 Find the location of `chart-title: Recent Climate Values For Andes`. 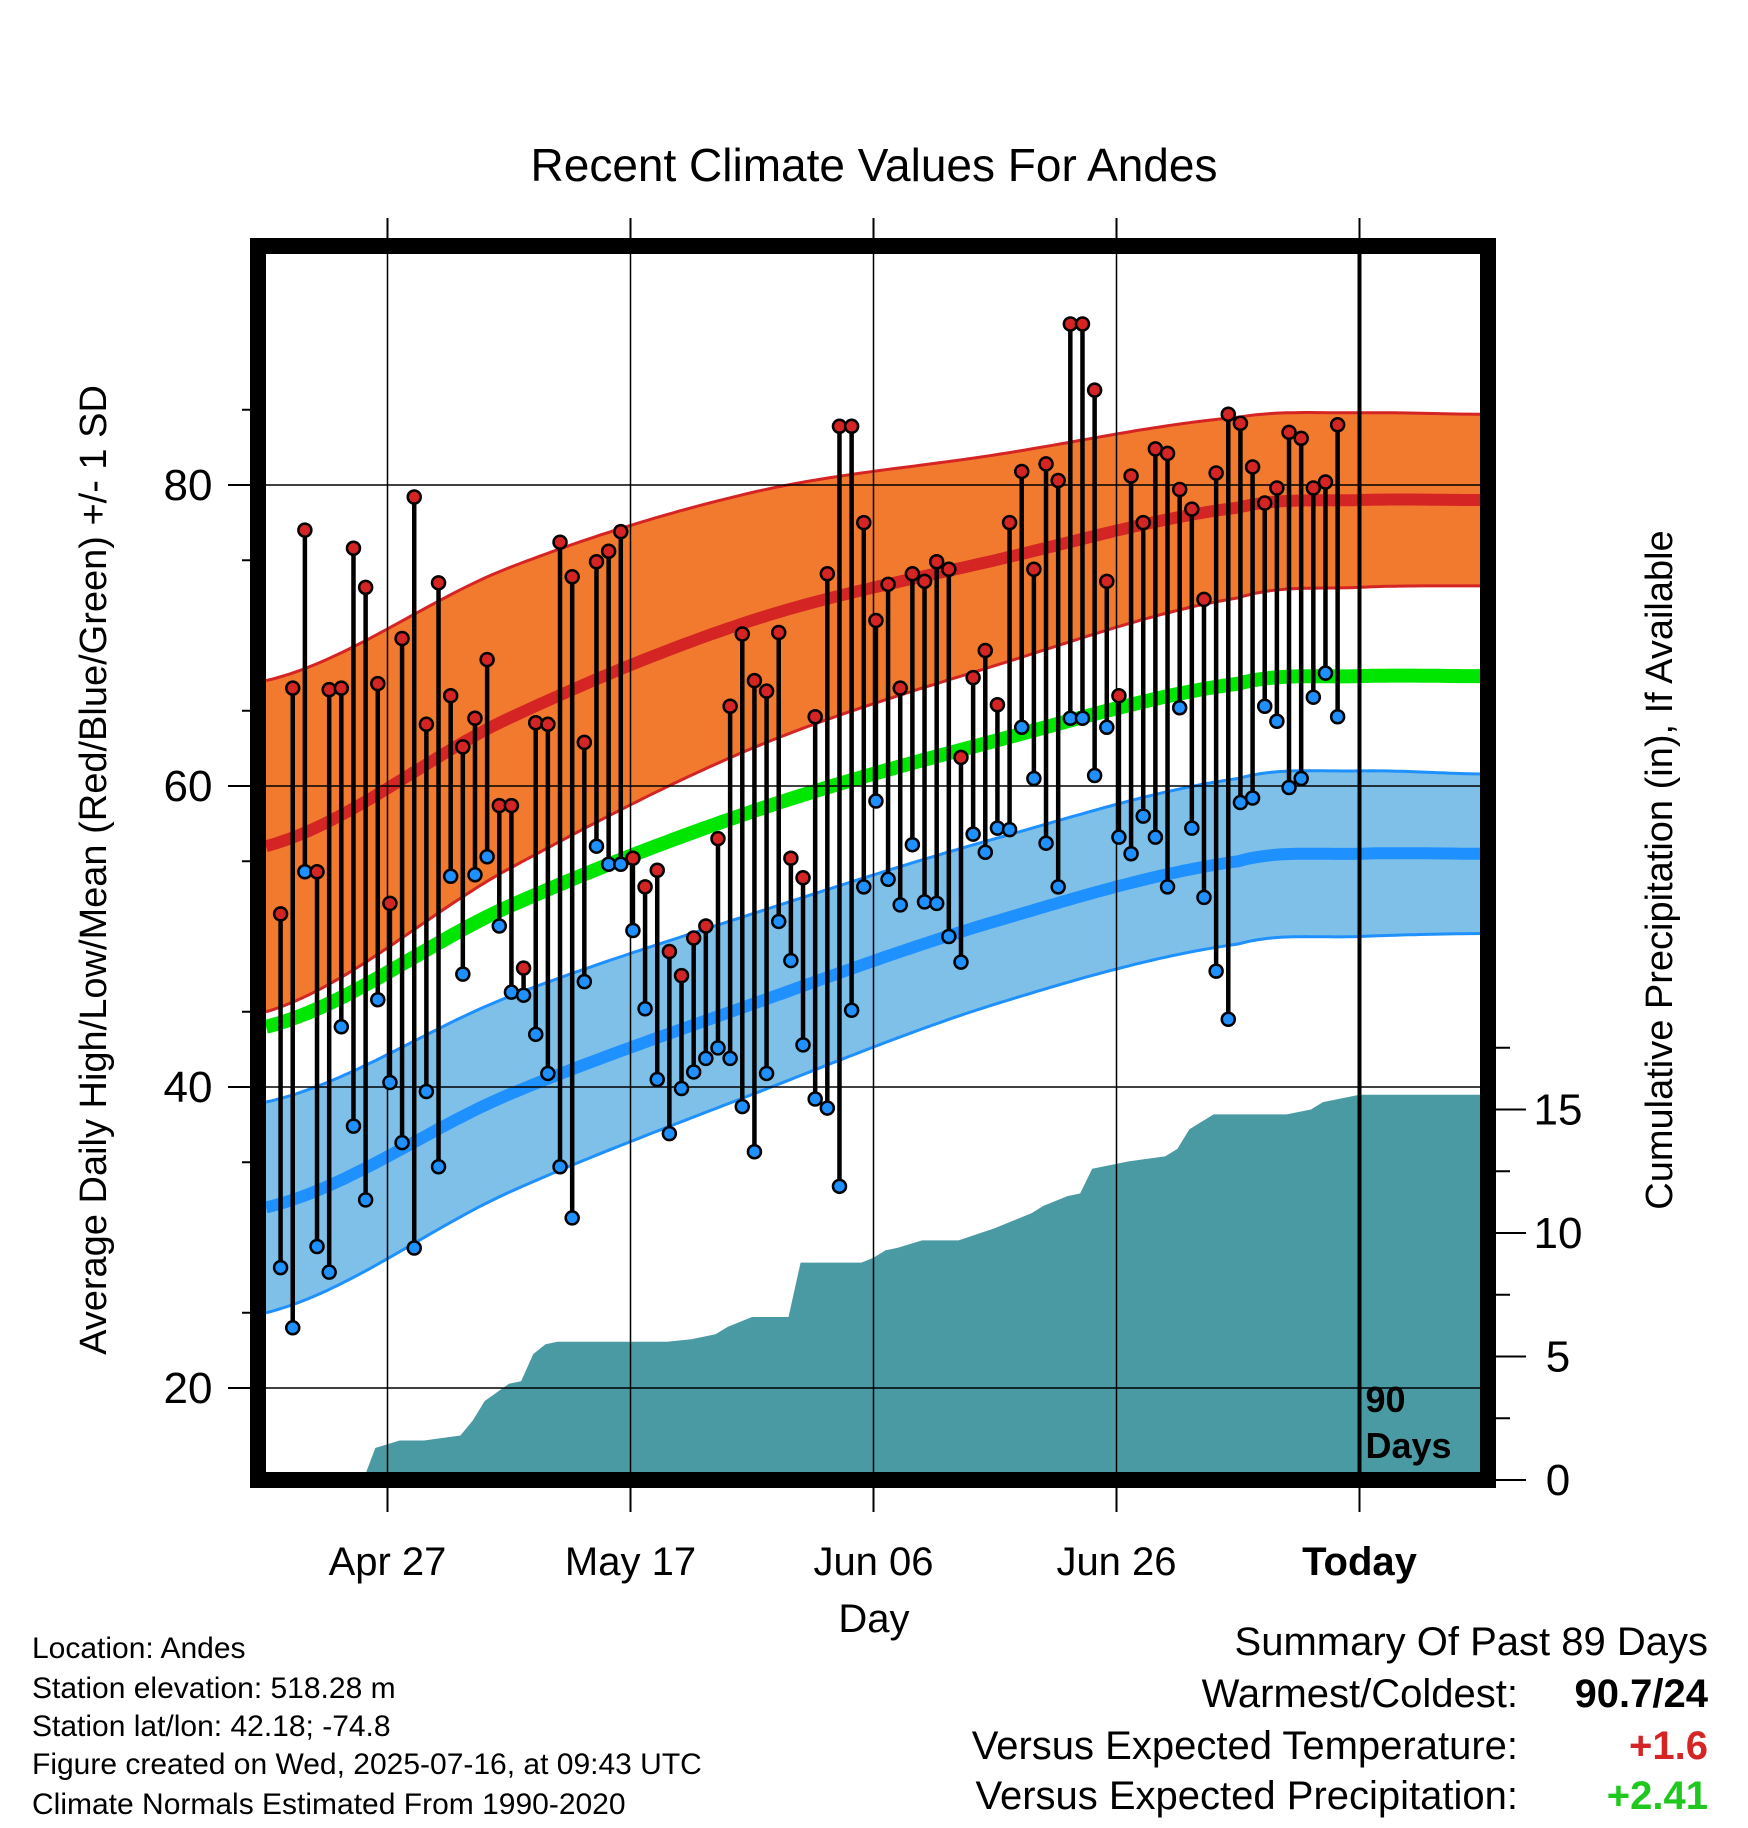

chart-title: Recent Climate Values For Andes is located at coordinates (874, 165).